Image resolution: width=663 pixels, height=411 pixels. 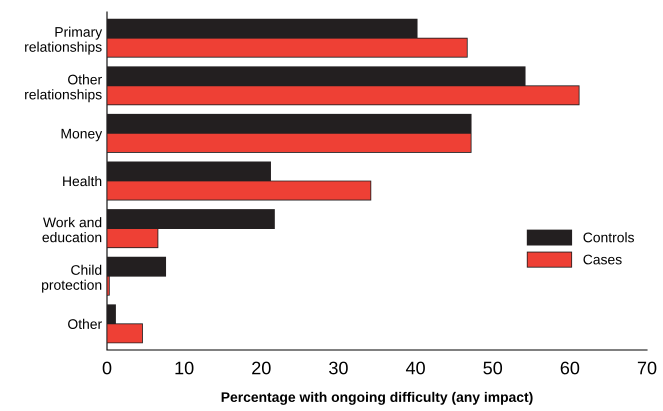 What do you see at coordinates (647, 368) in the screenshot?
I see `x-tick-label: 70` at bounding box center [647, 368].